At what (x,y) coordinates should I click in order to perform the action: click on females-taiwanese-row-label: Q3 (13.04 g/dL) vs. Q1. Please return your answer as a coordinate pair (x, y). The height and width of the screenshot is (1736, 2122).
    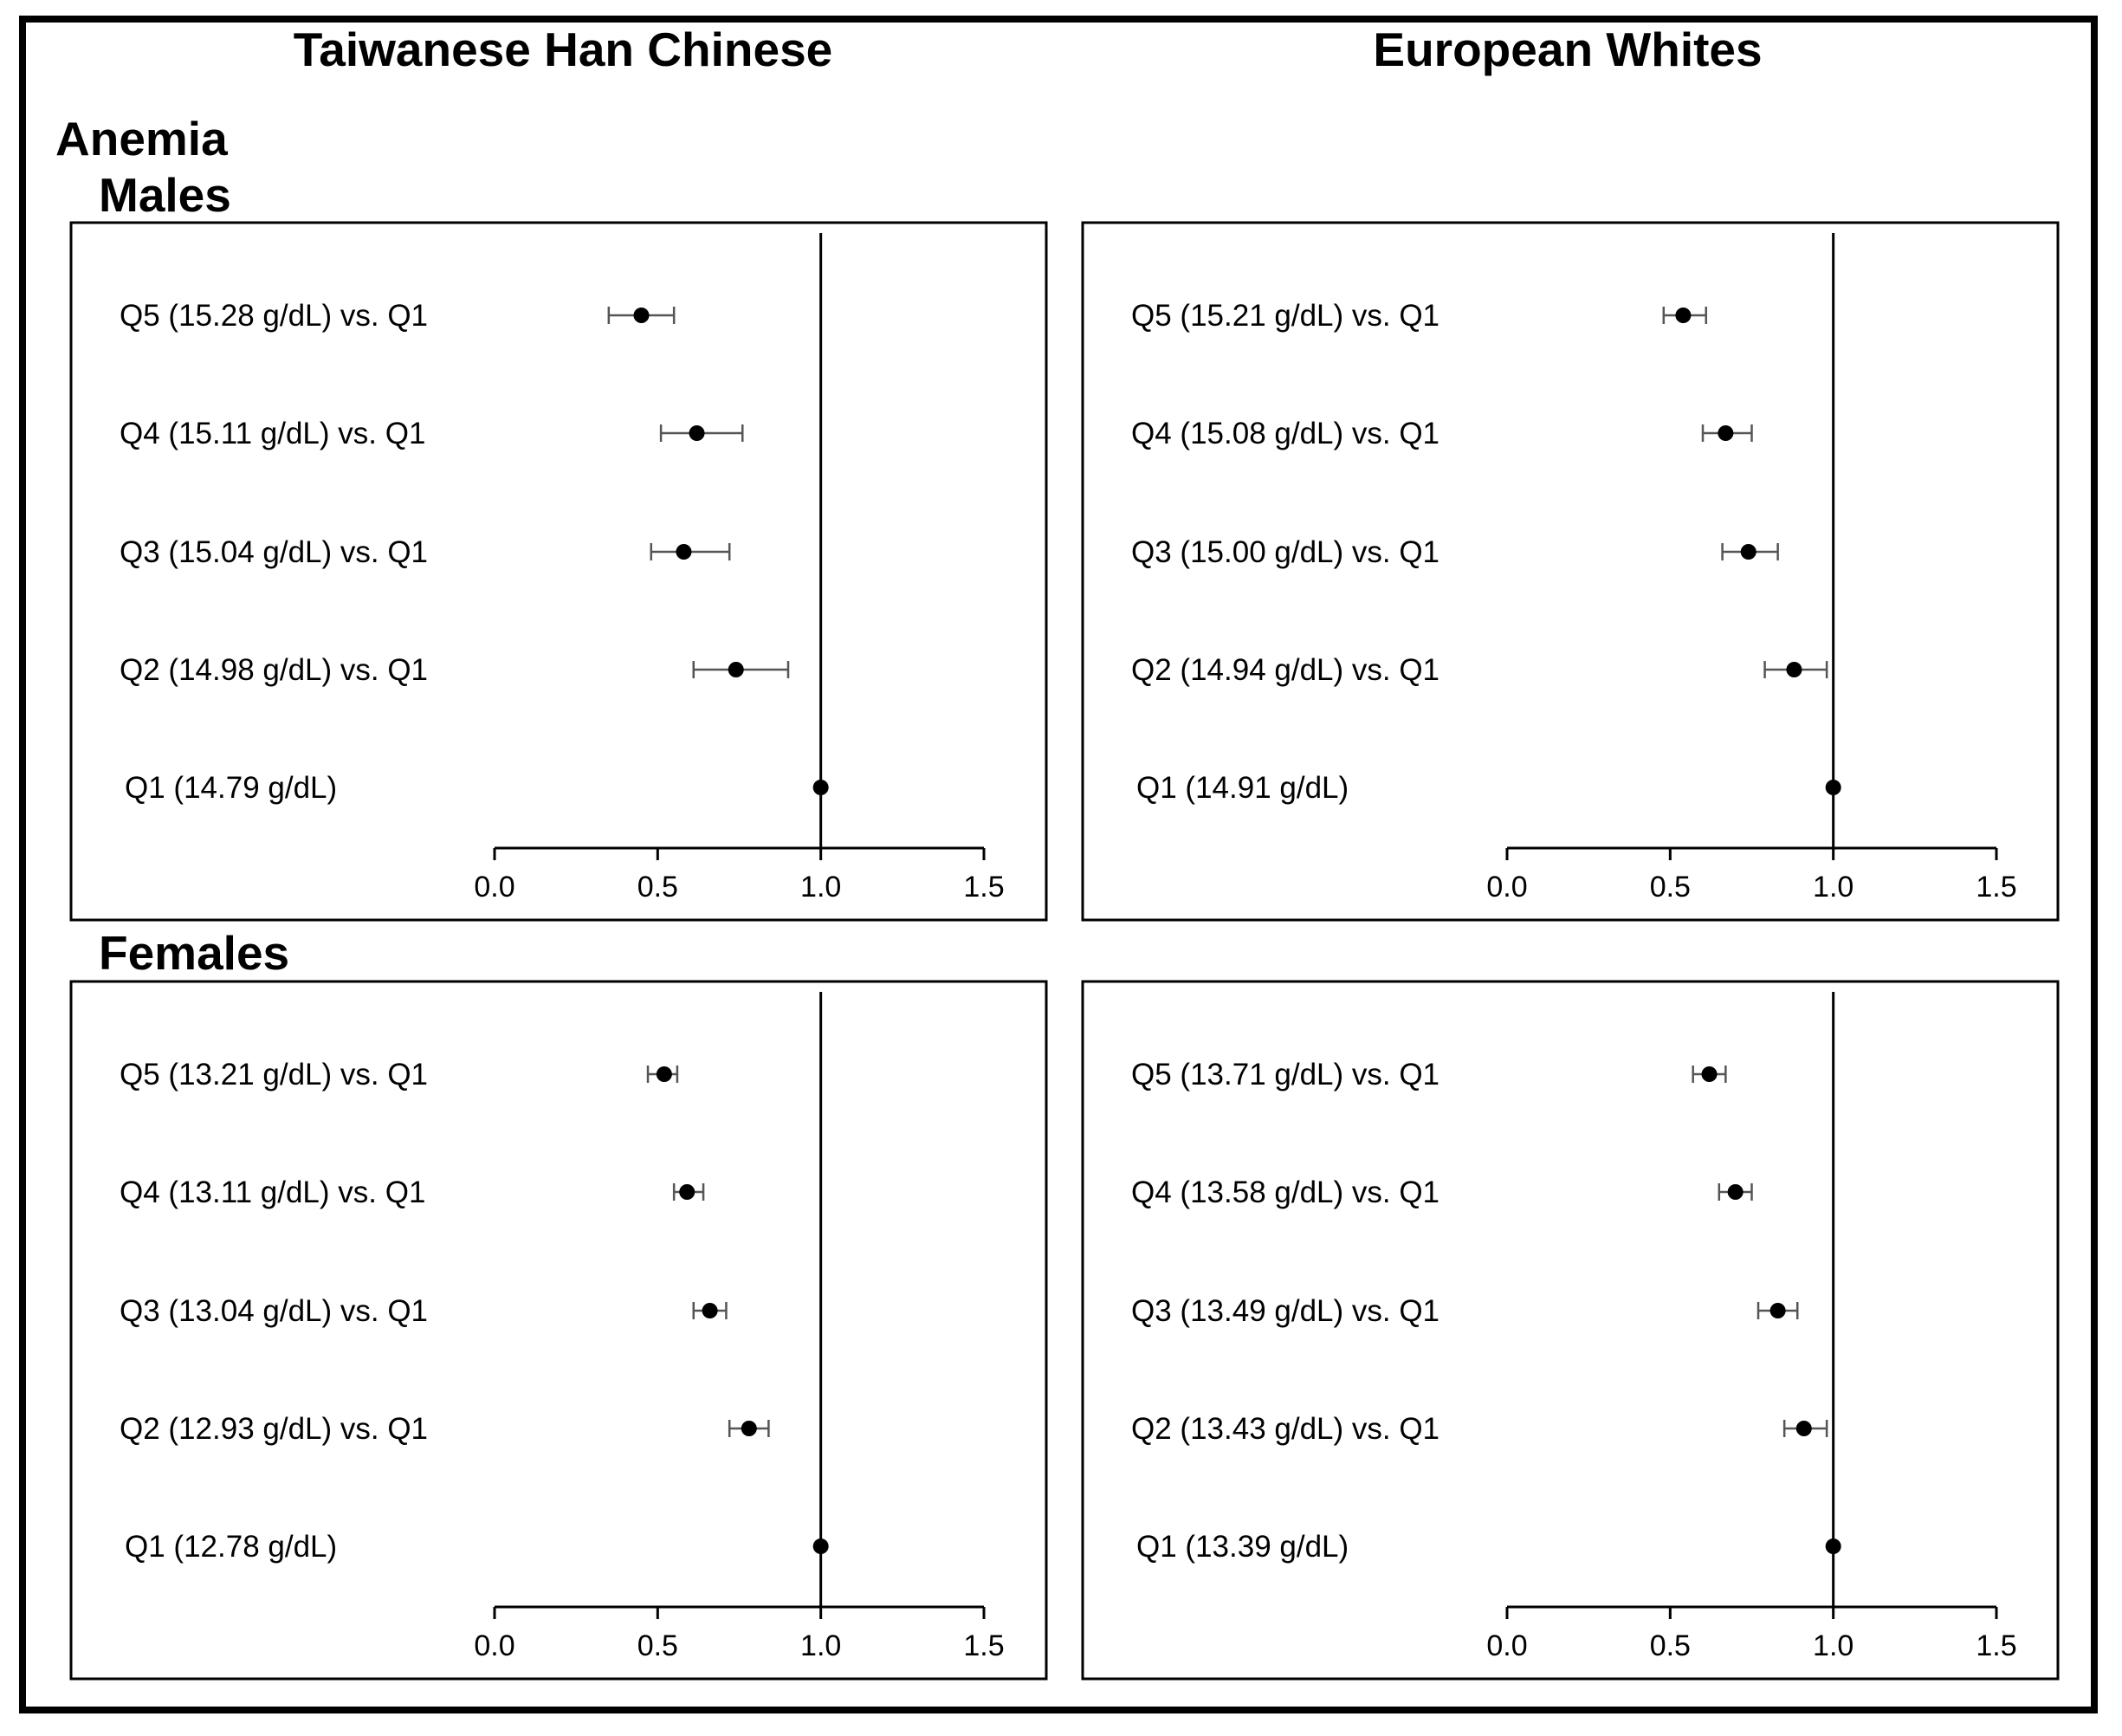
    Looking at the image, I should click on (274, 1311).